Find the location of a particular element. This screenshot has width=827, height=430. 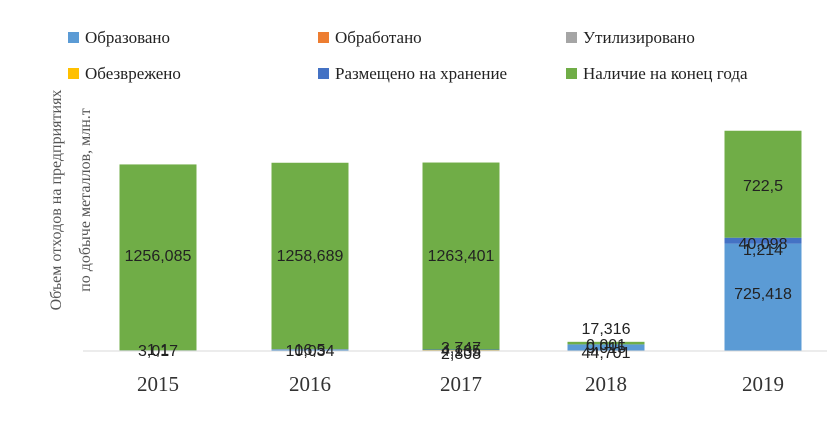

x-axis-ticks: 2015 2016 2017 2018 2019 is located at coordinates (460, 384).